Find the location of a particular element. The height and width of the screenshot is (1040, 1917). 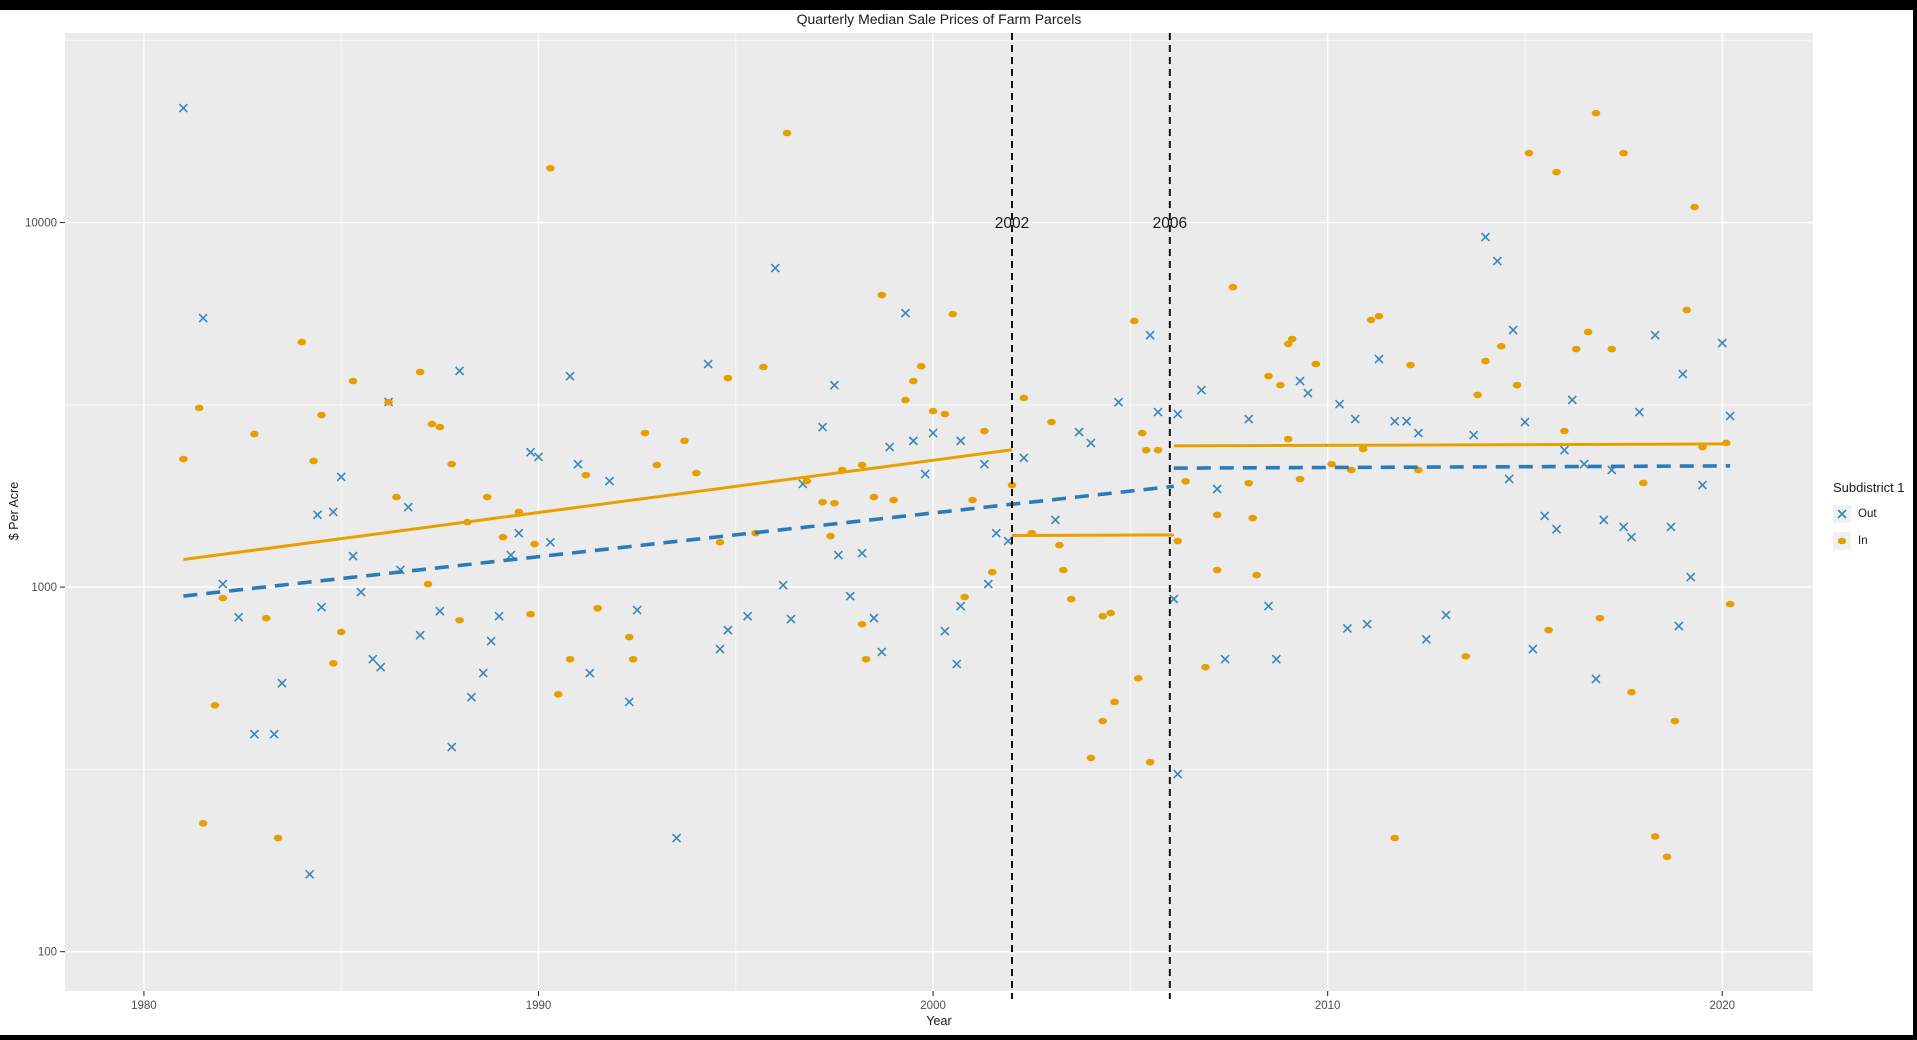

legend-item-in: In is located at coordinates (1874, 541).